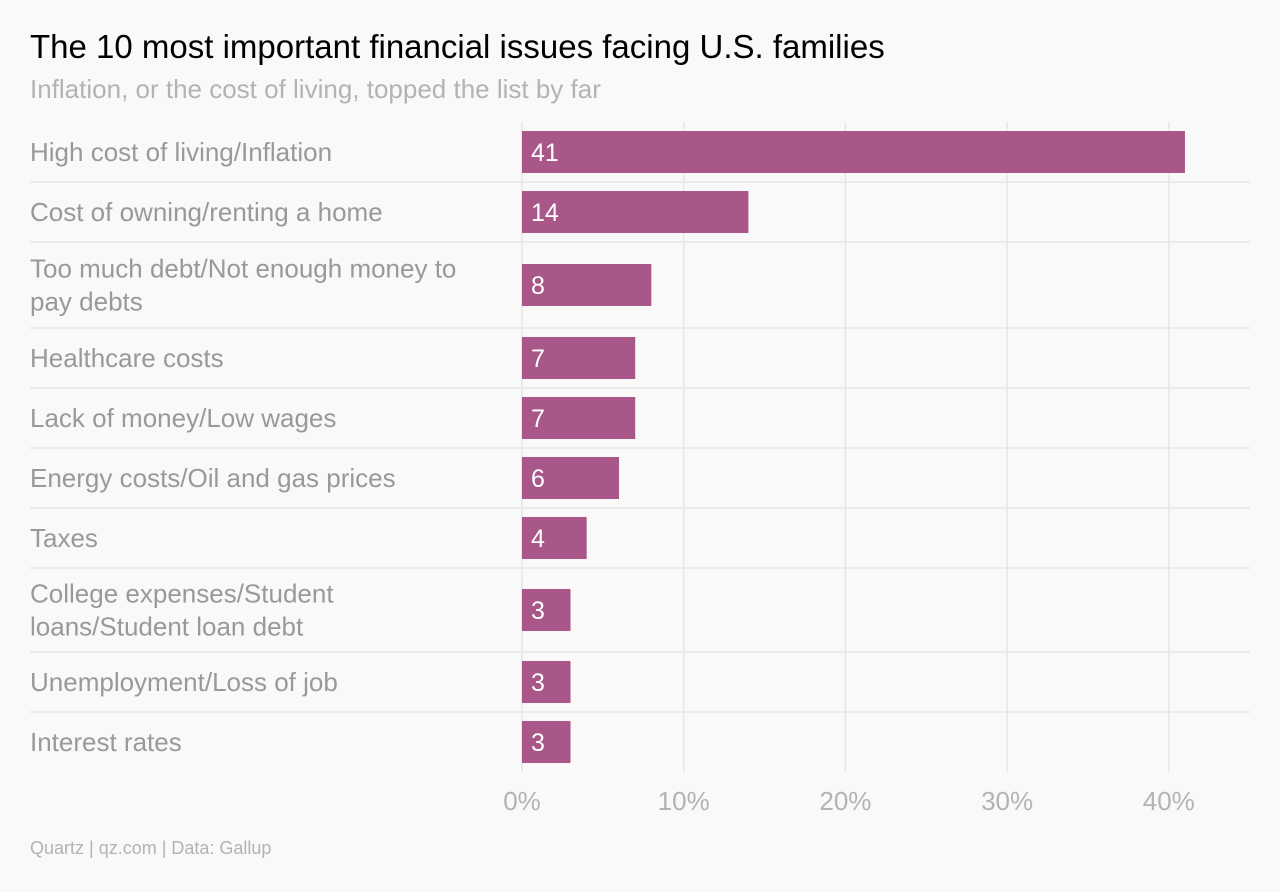 Image resolution: width=1280 pixels, height=892 pixels. Describe the element at coordinates (684, 801) in the screenshot. I see `x-tick-label: 10%` at that location.